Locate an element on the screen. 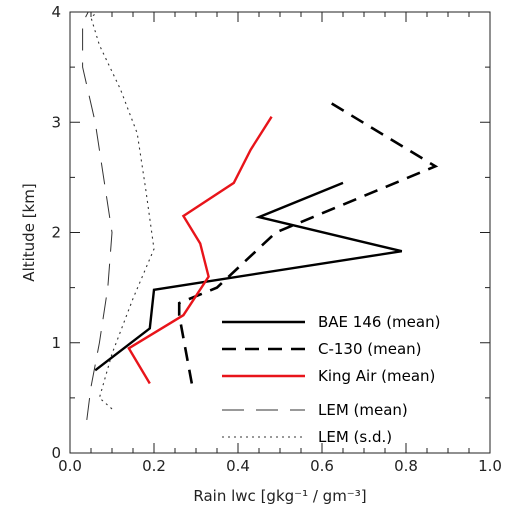 This screenshot has height=510, width=510. legend-label-1: BAE 146 (mean) is located at coordinates (379, 322).